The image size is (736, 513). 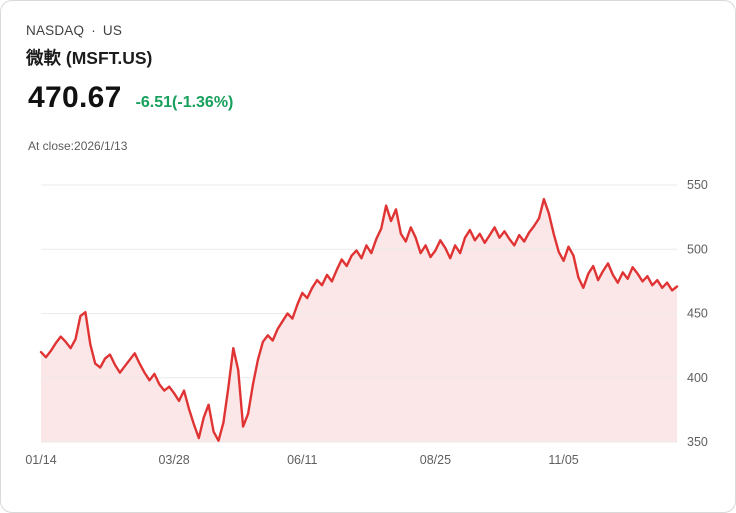 I want to click on exchange-label: NASDAQ, so click(x=55, y=30).